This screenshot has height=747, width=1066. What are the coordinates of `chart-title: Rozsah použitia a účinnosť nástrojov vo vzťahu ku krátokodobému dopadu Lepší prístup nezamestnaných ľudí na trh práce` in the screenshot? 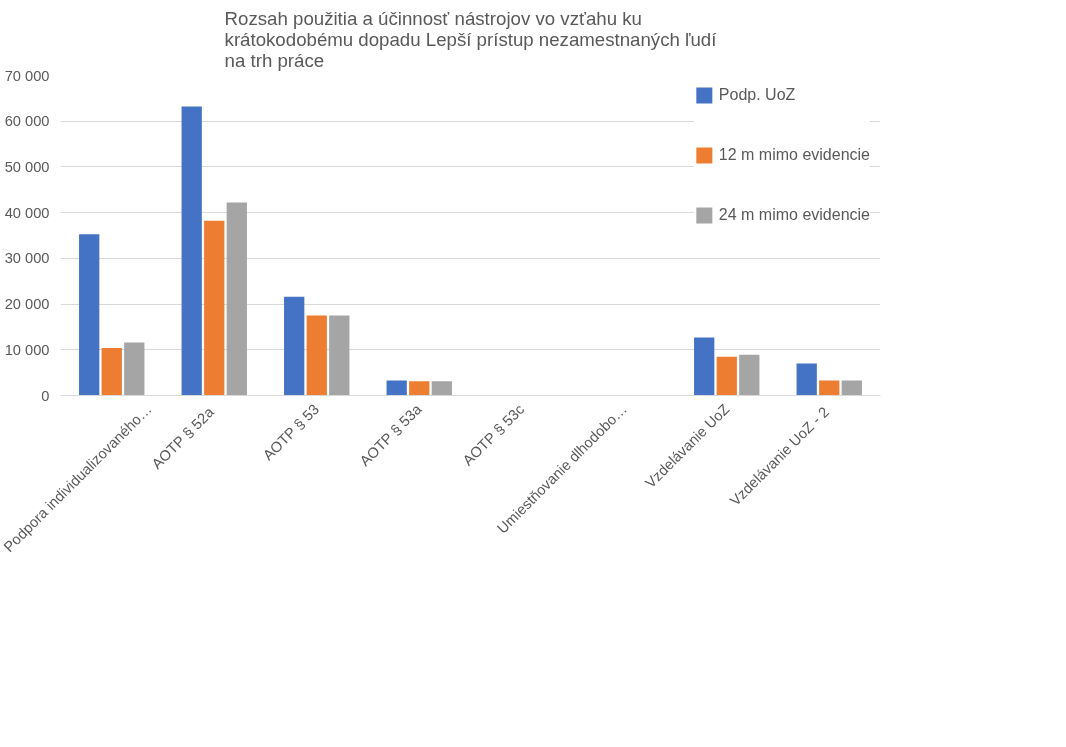 It's located at (471, 39).